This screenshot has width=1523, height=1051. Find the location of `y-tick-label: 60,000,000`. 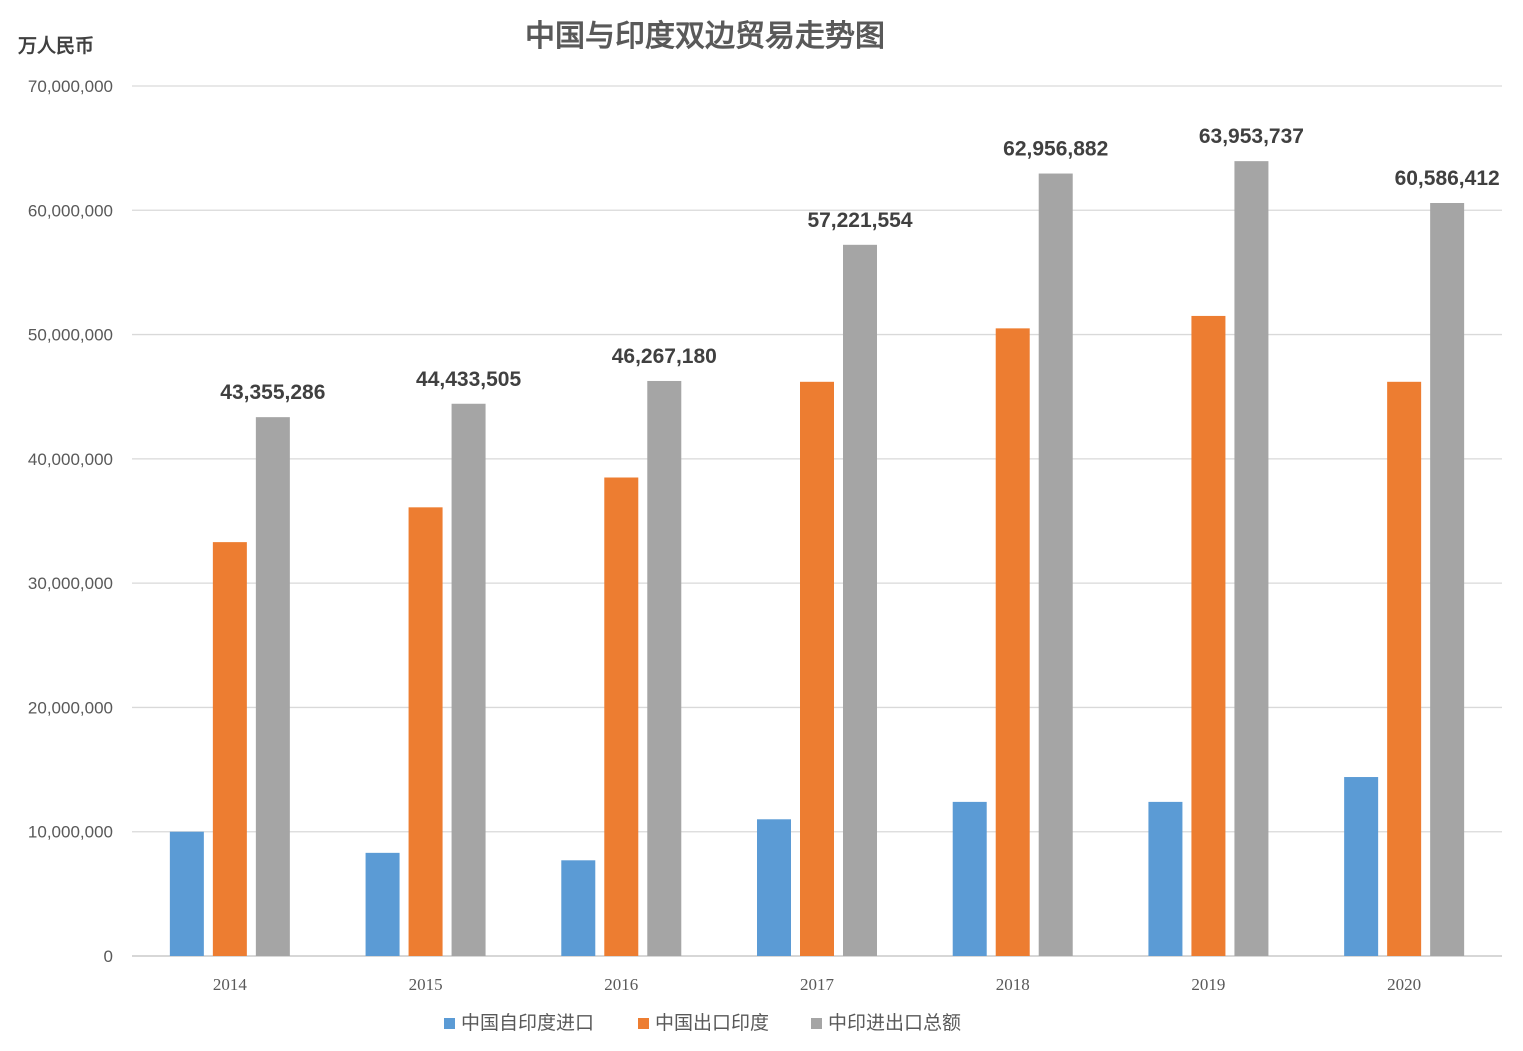

y-tick-label: 60,000,000 is located at coordinates (70, 210).